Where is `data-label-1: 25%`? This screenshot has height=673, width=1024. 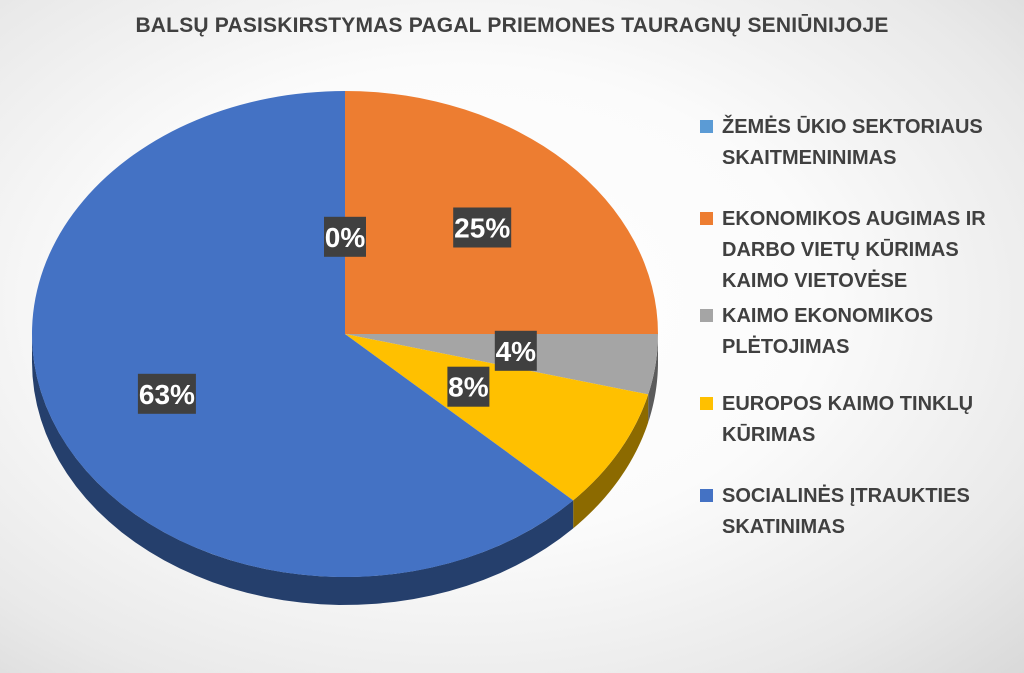 data-label-1: 25% is located at coordinates (482, 227).